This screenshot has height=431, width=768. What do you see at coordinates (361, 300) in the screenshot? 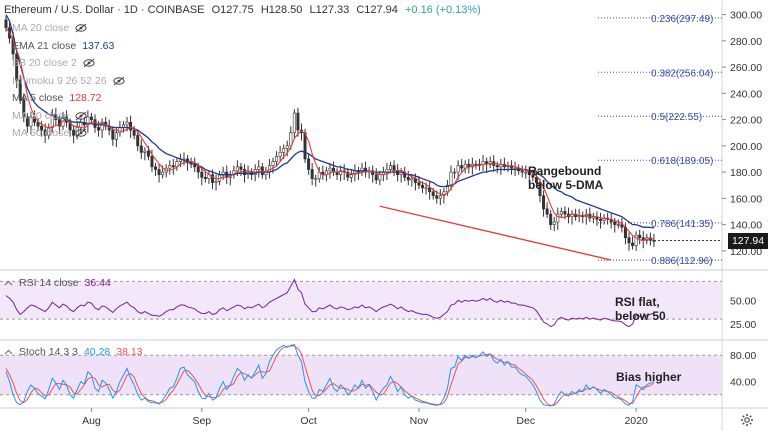
I see `rsi-band` at bounding box center [361, 300].